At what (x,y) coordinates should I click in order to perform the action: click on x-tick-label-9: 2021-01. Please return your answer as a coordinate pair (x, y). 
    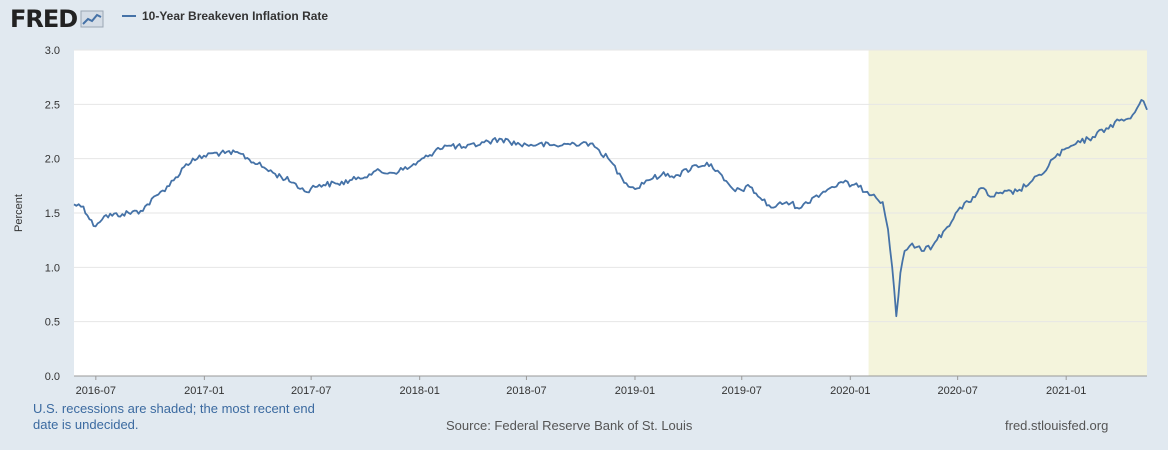
    Looking at the image, I should click on (1066, 391).